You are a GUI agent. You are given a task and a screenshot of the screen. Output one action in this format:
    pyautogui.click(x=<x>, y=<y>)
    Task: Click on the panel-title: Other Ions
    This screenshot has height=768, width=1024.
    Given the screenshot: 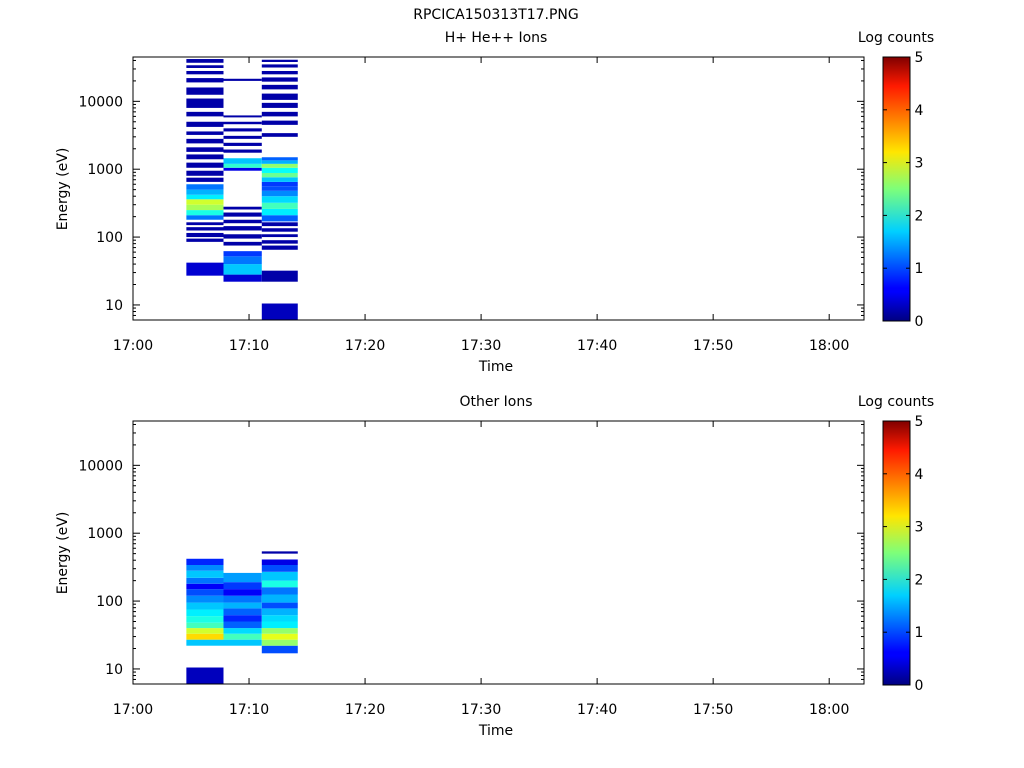 What is the action you would take?
    pyautogui.click(x=495, y=402)
    